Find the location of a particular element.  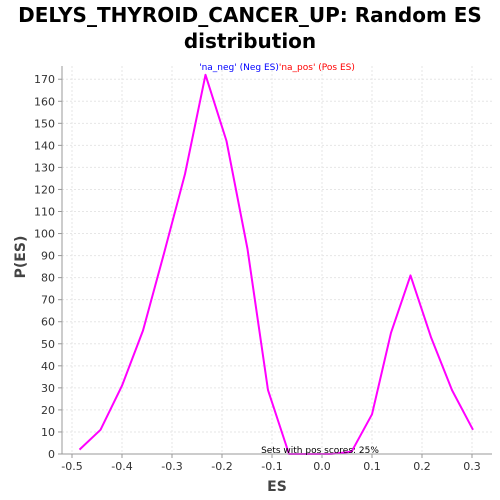

x-tick-label: 0.3 is located at coordinates (472, 466).